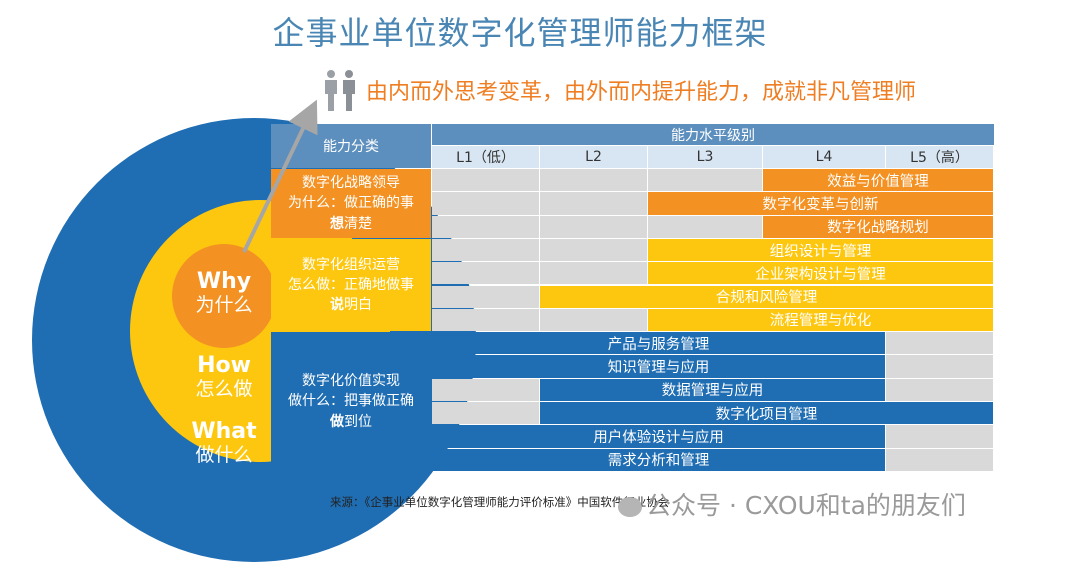  Describe the element at coordinates (358, 421) in the screenshot. I see `category-motto-rest: 到位` at that location.